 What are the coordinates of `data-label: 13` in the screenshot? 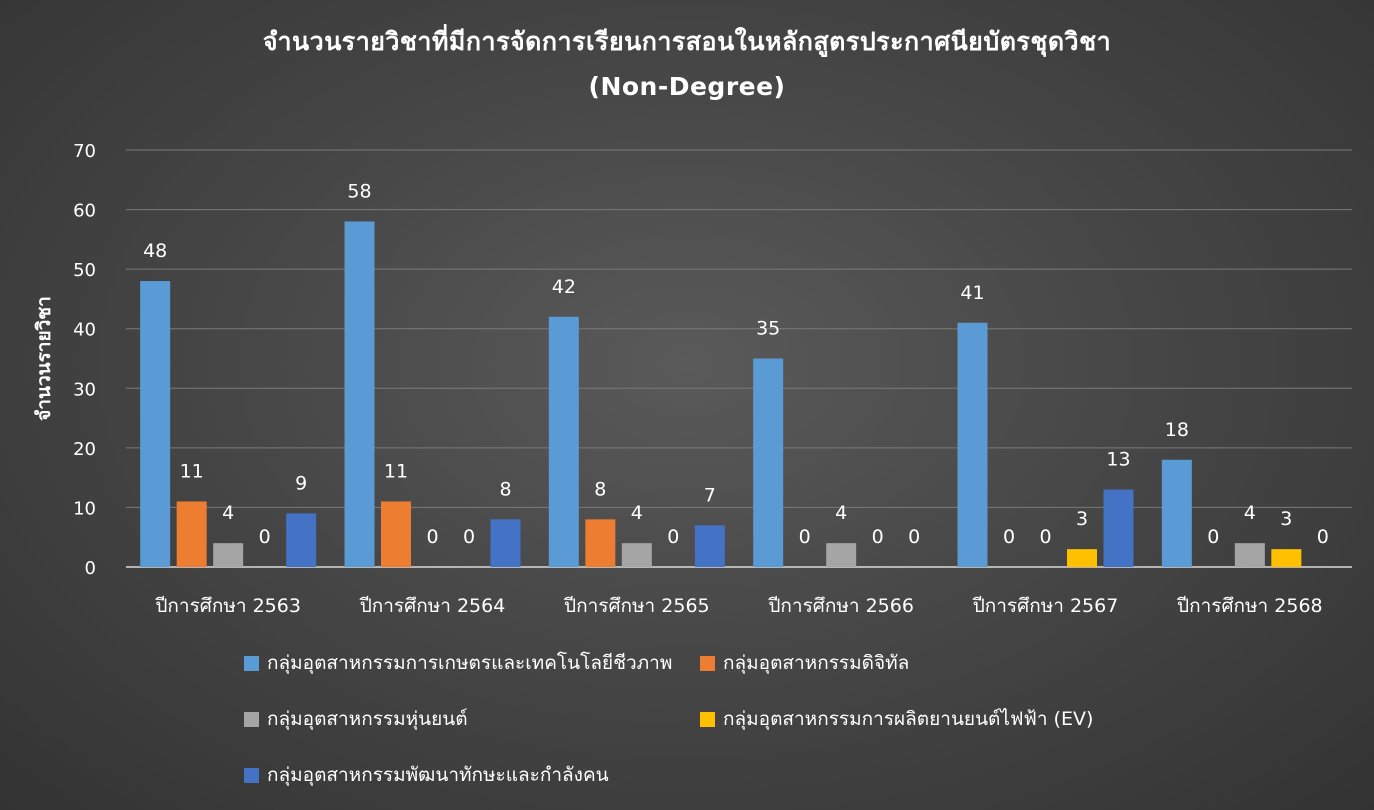 It's located at (1118, 460).